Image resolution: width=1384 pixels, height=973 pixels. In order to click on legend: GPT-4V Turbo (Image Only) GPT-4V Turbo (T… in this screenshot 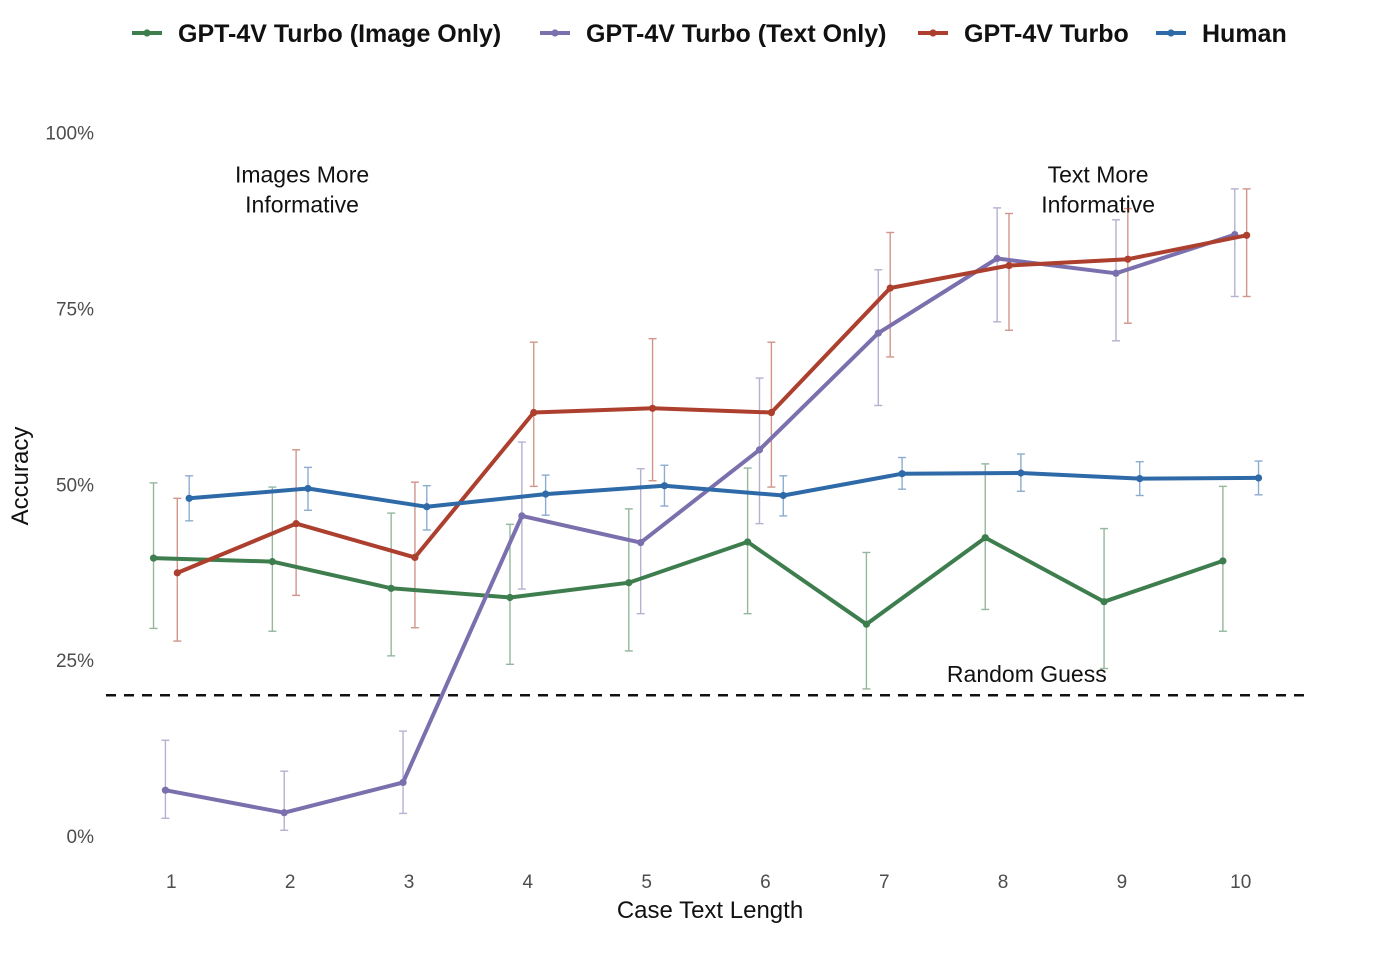, I will do `click(709, 34)`.